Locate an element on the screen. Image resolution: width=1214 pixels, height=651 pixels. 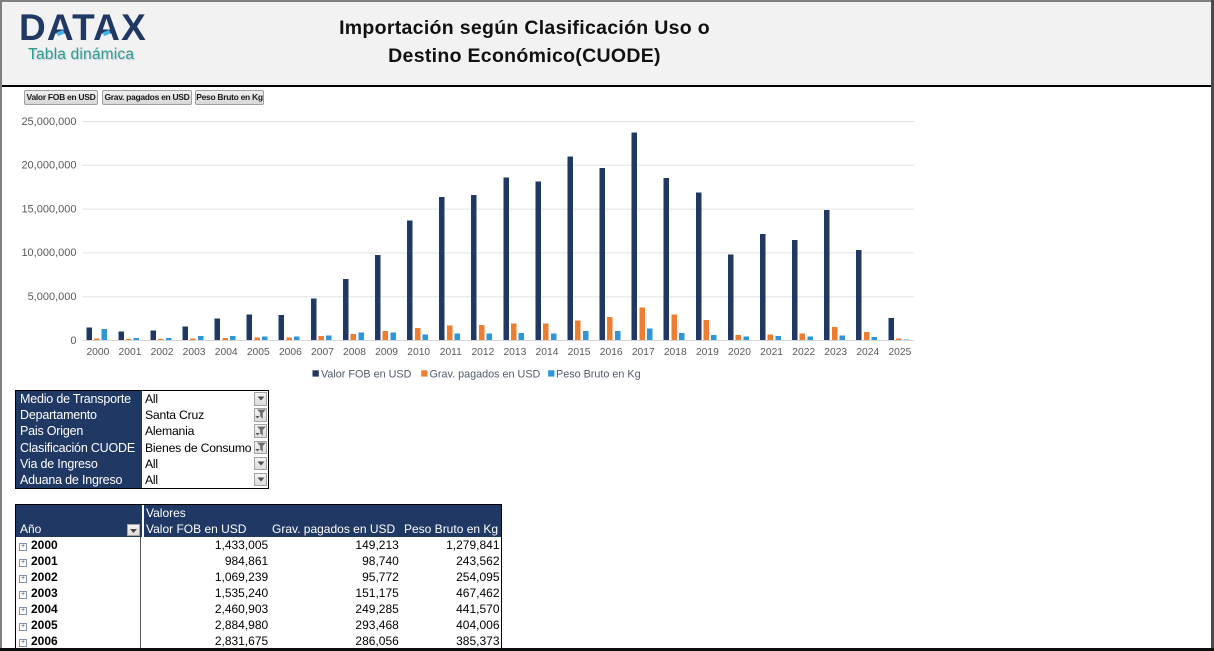
svg-text: Grav. pagados en USD is located at coordinates (485, 375).